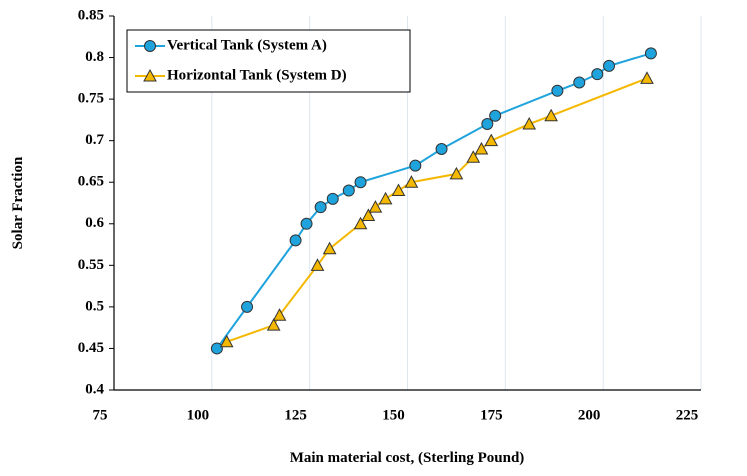  What do you see at coordinates (295, 415) in the screenshot?
I see `x-tick-label: 125` at bounding box center [295, 415].